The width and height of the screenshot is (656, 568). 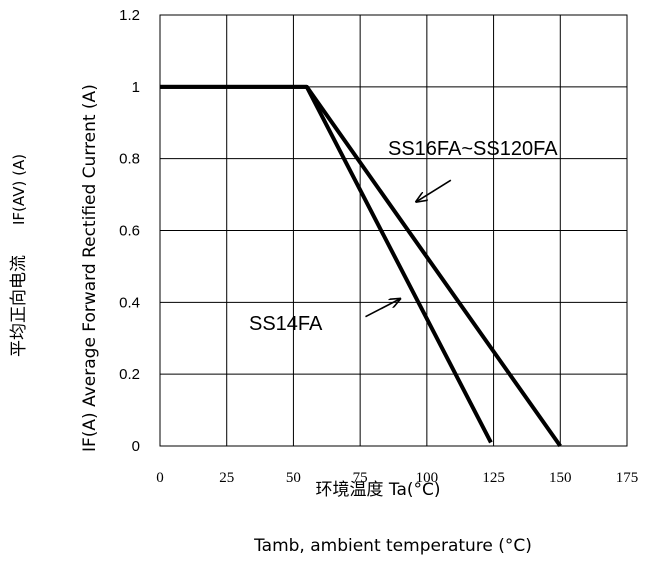 What do you see at coordinates (627, 478) in the screenshot?
I see `x-tick-label: 175` at bounding box center [627, 478].